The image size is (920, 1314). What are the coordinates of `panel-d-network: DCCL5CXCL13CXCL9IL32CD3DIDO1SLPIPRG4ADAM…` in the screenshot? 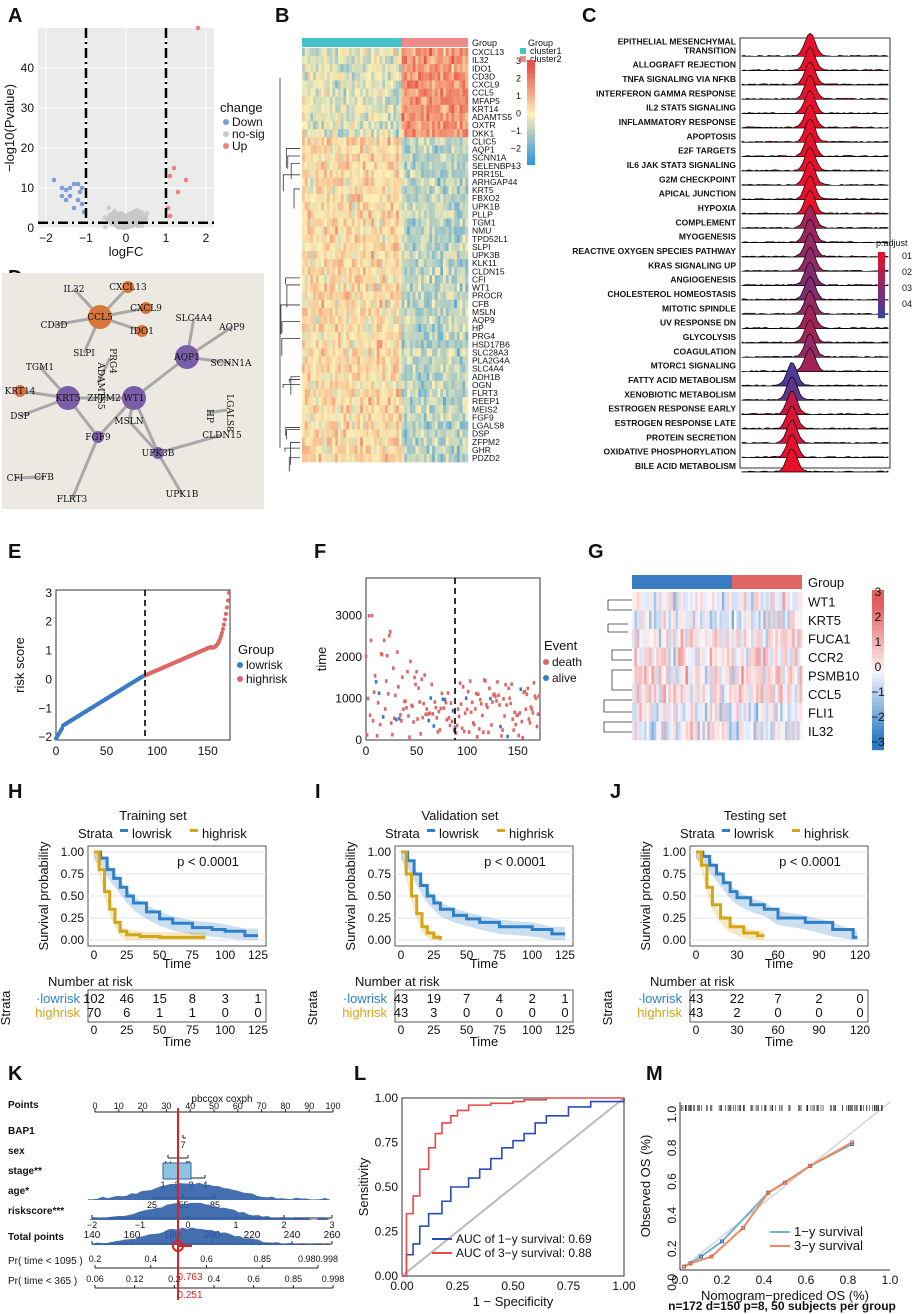 It's located at (133, 388).